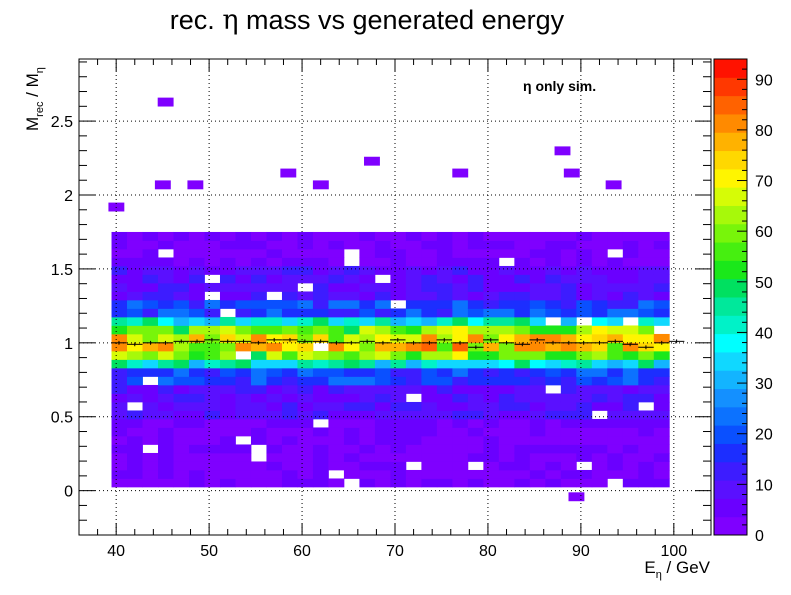 Image resolution: width=791 pixels, height=595 pixels. I want to click on profile-point, so click(460, 342).